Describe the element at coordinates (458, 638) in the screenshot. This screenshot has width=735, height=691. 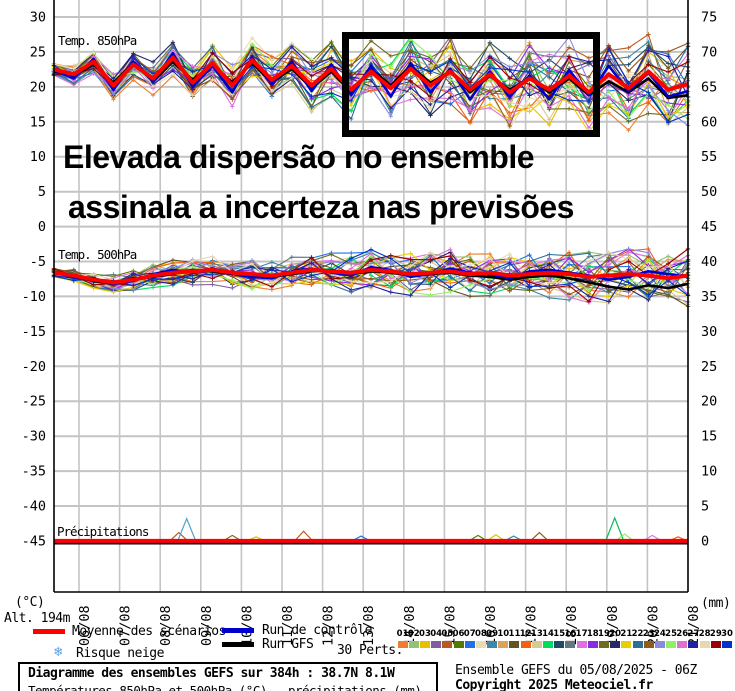
I see `pert-cell: 06` at that location.